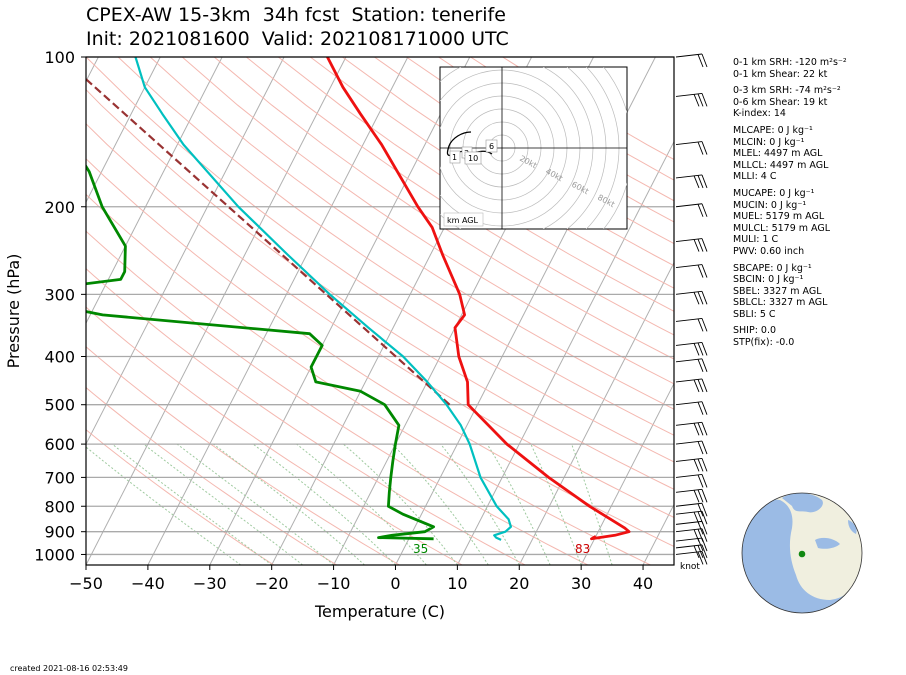  What do you see at coordinates (780, 74) in the screenshot?
I see `sounding-index-item: 0-1 km Shear: 22 kt` at bounding box center [780, 74].